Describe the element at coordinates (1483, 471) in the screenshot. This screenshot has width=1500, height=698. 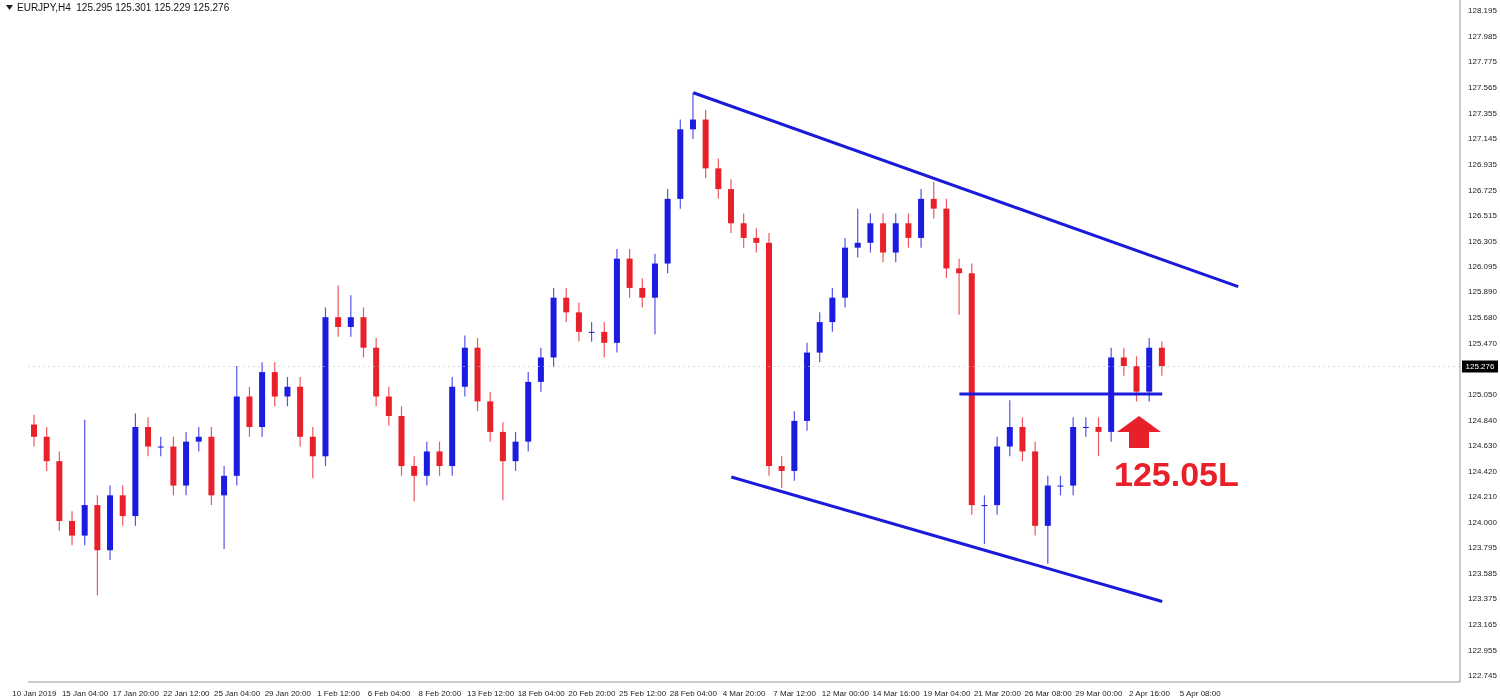
I see `y-tick-label: 124.420` at that location.